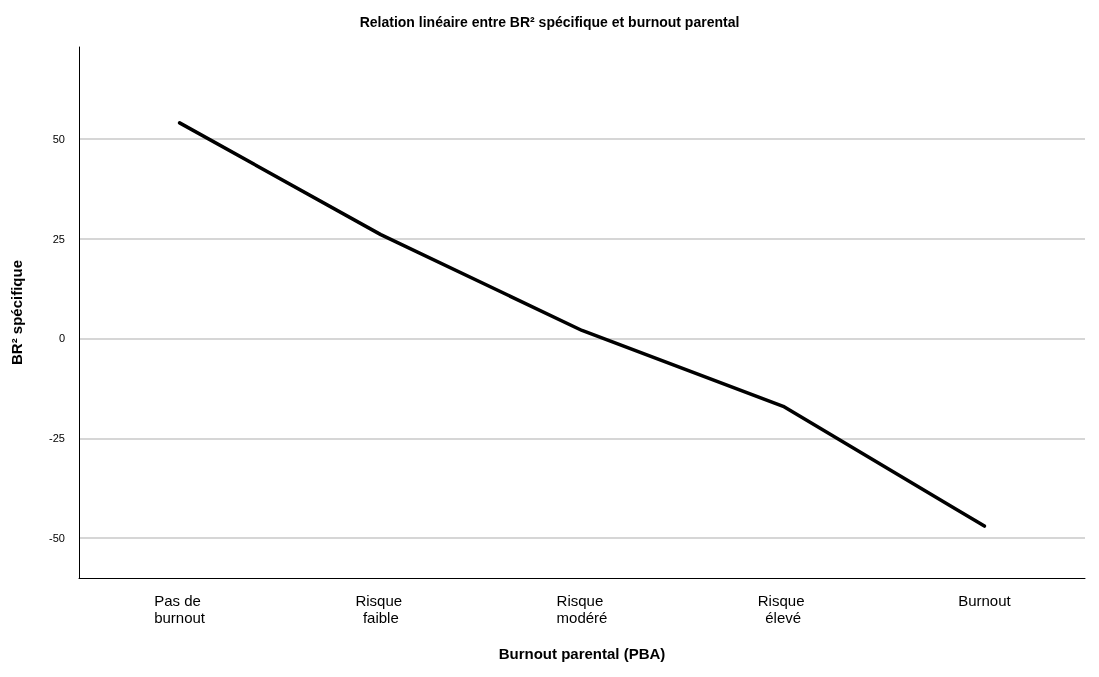  What do you see at coordinates (783, 609) in the screenshot?
I see `x-tick-label: Risque élevé` at bounding box center [783, 609].